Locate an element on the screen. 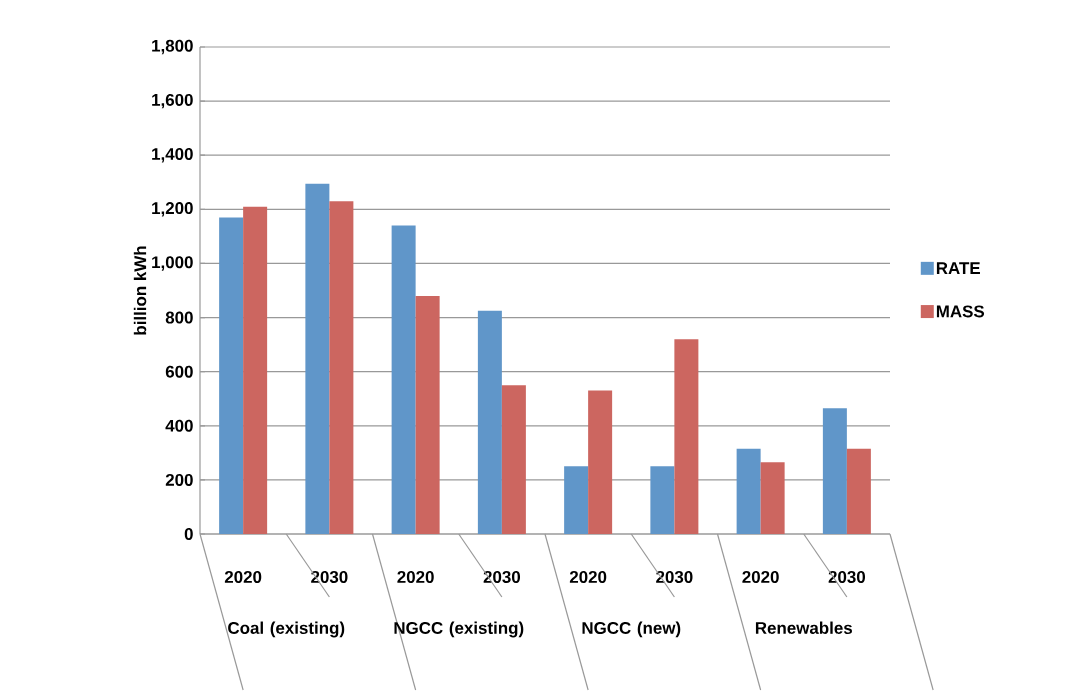 Image resolution: width=1068 pixels, height=700 pixels. text: Coal (existing) is located at coordinates (286, 629).